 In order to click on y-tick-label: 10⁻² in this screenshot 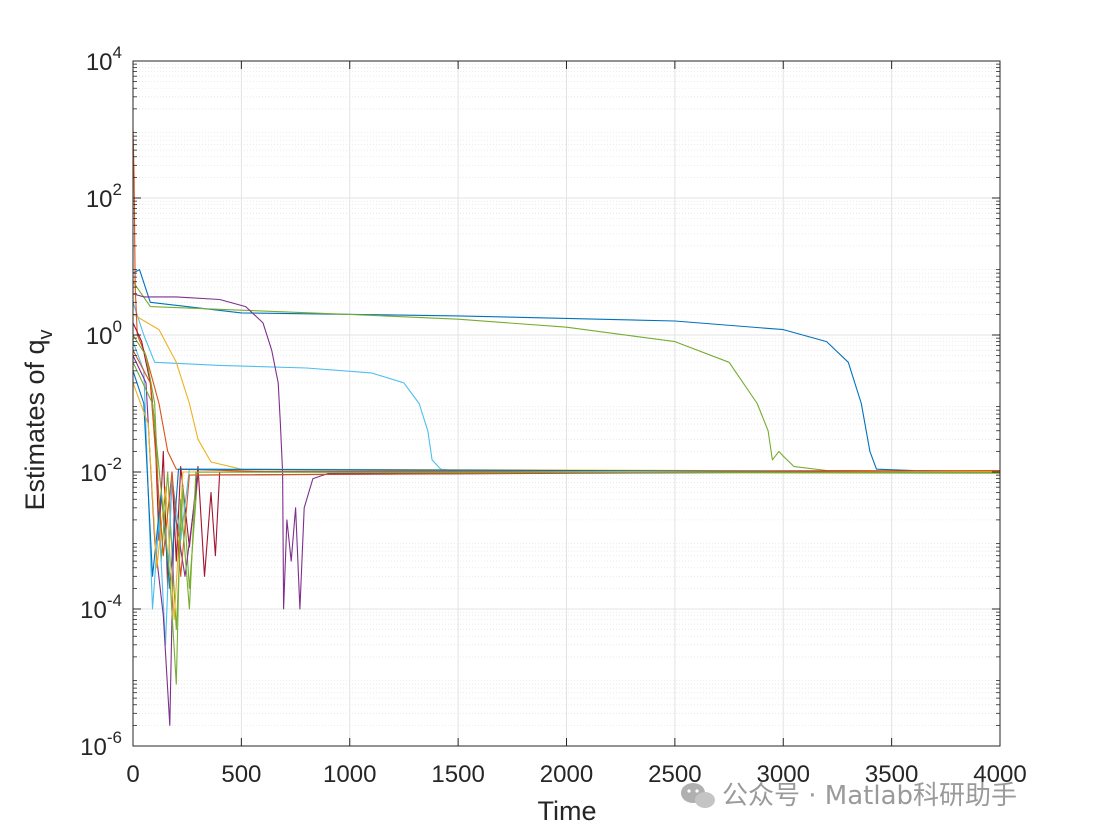, I will do `click(101, 470)`.